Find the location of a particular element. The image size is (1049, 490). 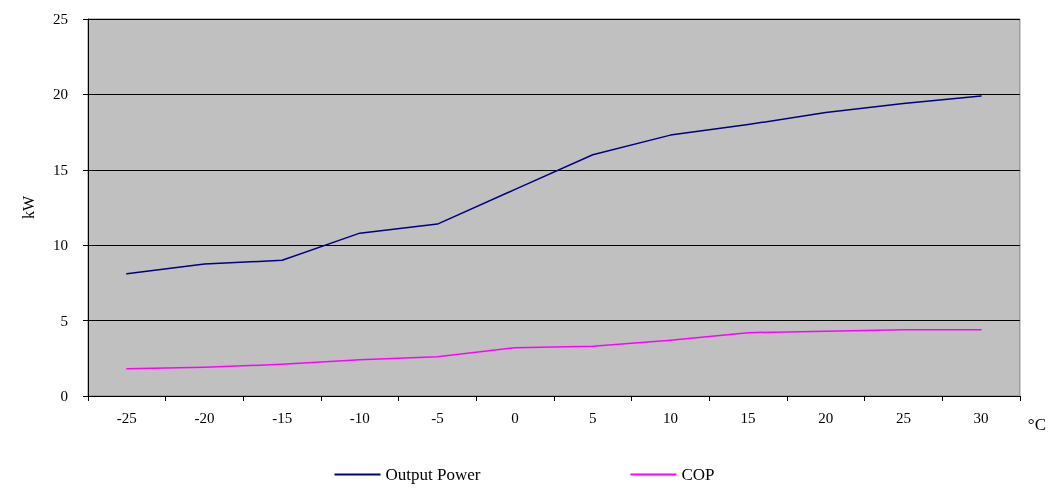

y-tick-label: 10 is located at coordinates (60, 245).